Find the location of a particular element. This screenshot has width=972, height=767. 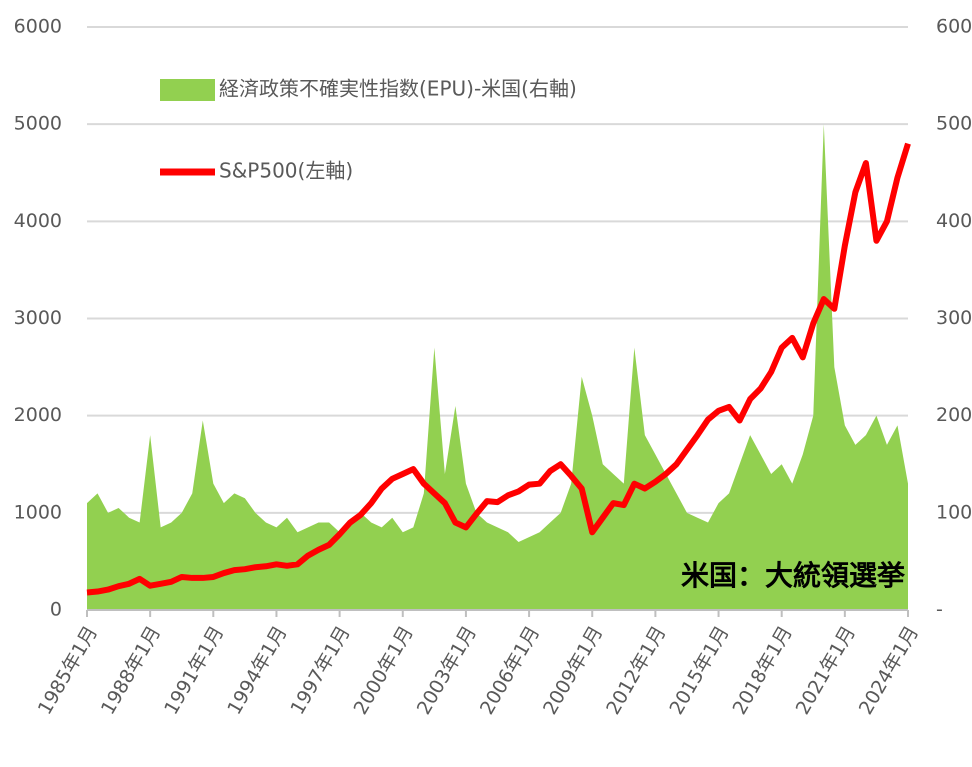

x-tick-label: 2003年1月 is located at coordinates (447, 670).